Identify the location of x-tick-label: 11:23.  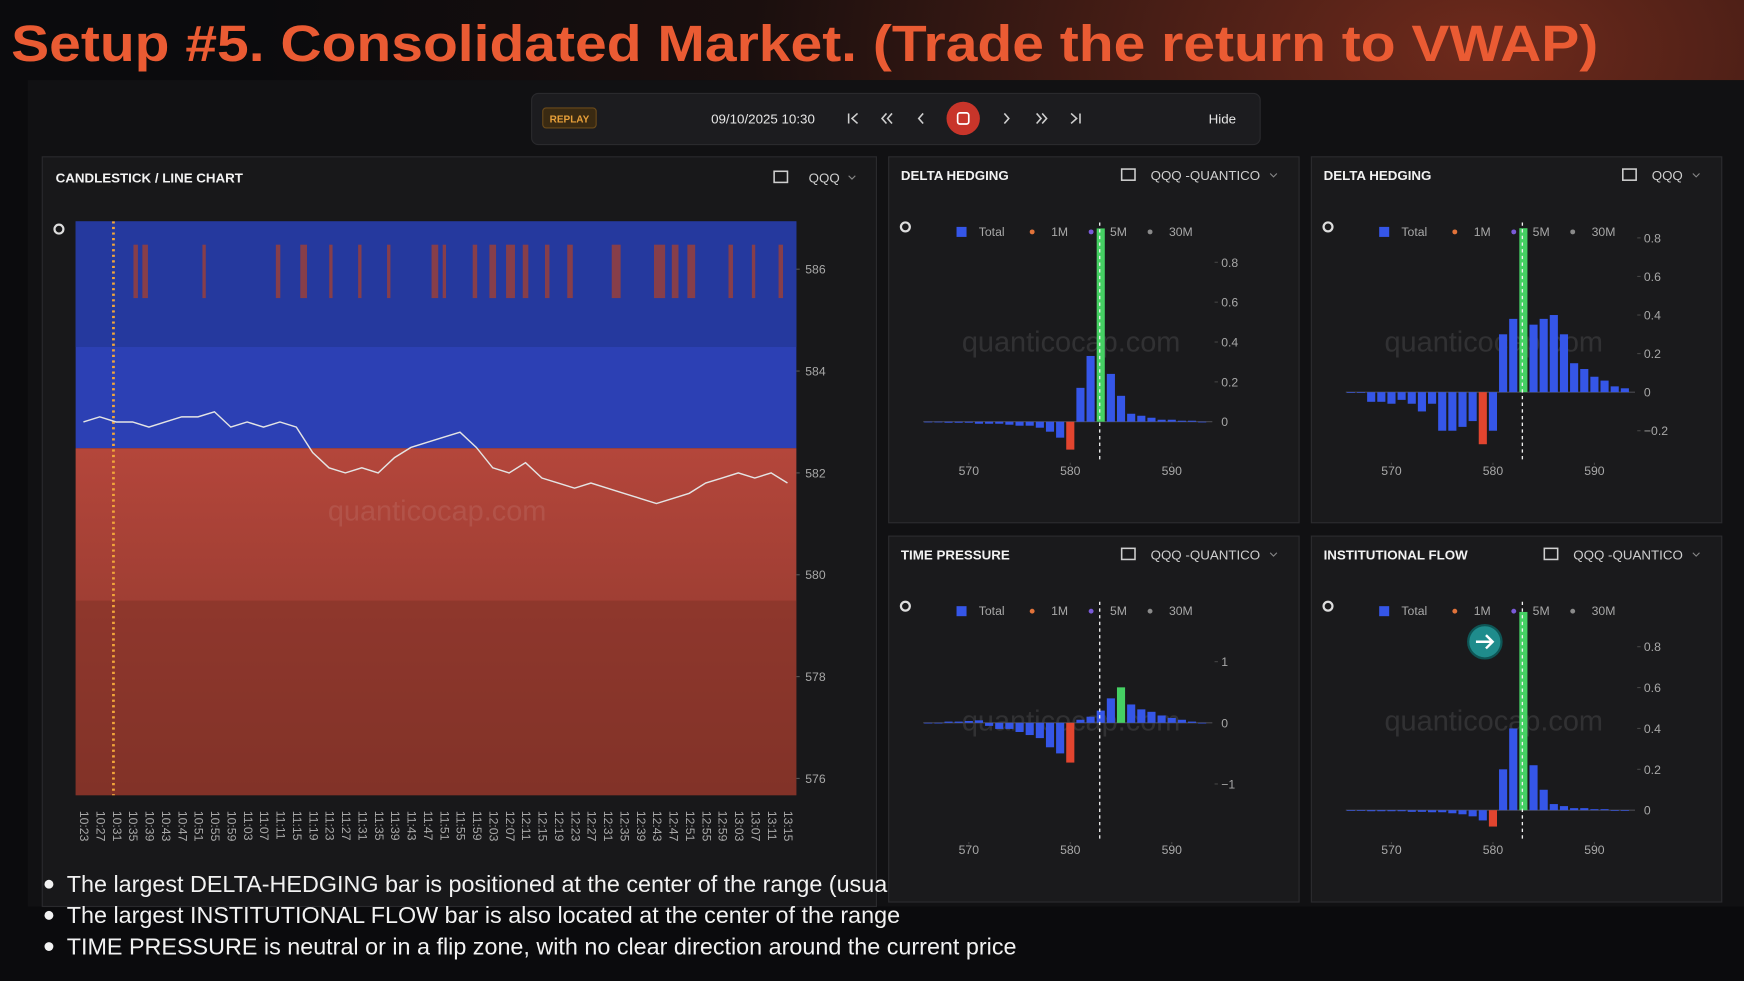
(330, 826).